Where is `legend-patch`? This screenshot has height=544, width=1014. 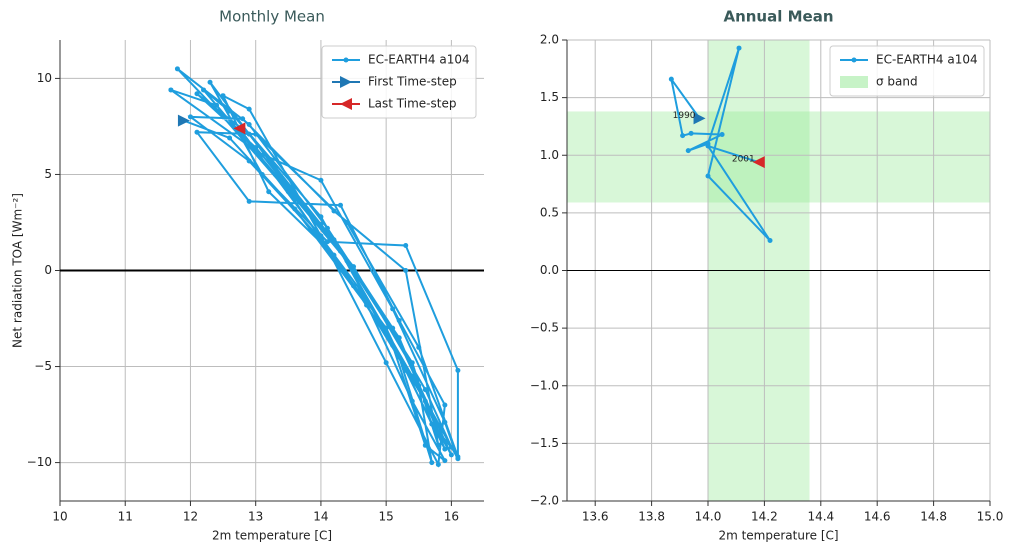
legend-patch is located at coordinates (854, 82).